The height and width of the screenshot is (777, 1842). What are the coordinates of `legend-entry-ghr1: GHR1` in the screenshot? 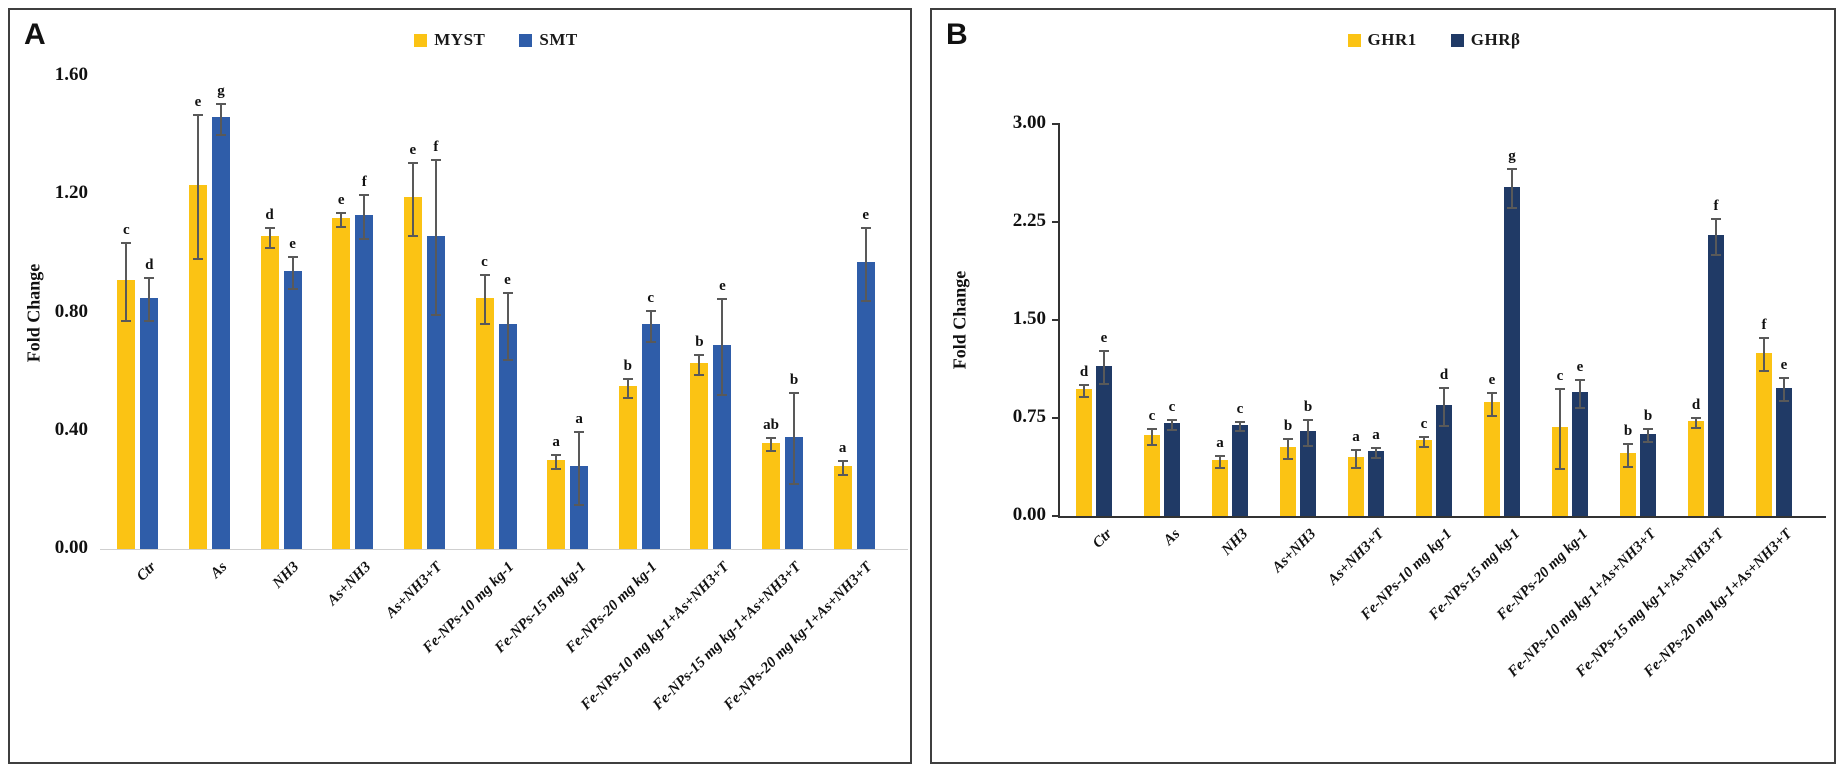 It's located at (1382, 40).